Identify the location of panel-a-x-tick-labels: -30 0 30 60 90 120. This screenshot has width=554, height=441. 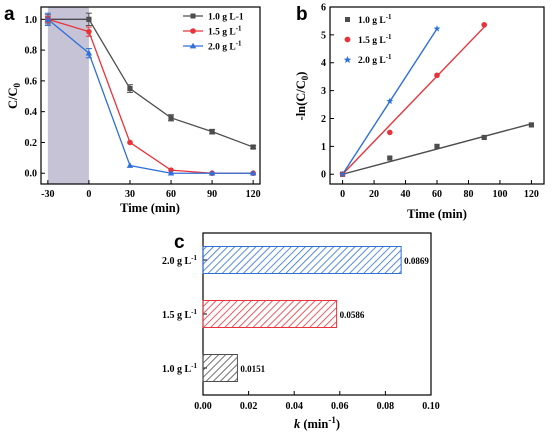
(150, 194).